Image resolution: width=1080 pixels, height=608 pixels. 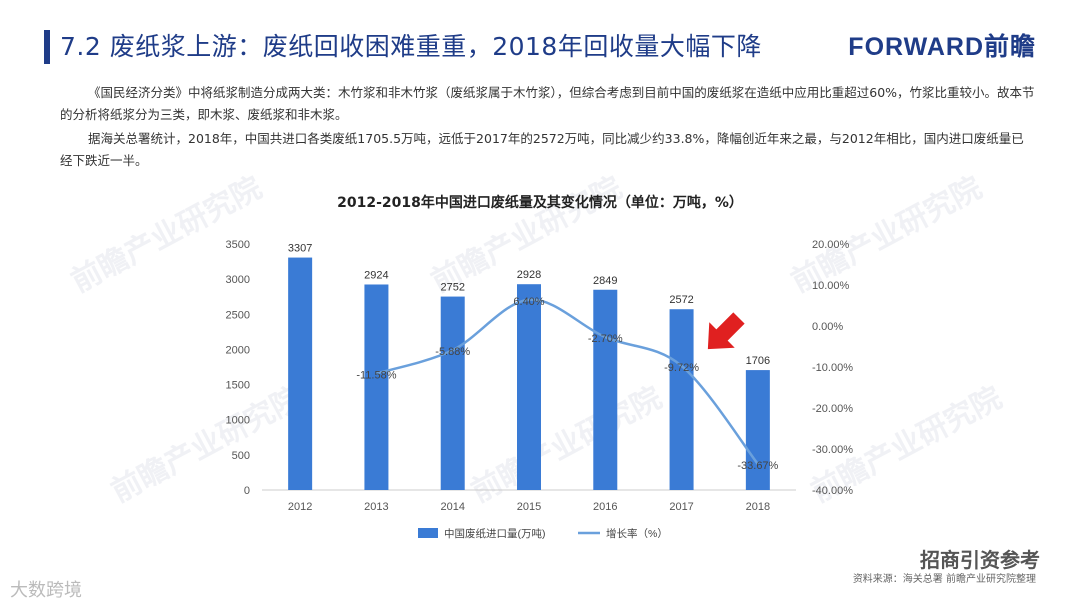 What do you see at coordinates (241, 456) in the screenshot?
I see `y-left-tick-label: 500` at bounding box center [241, 456].